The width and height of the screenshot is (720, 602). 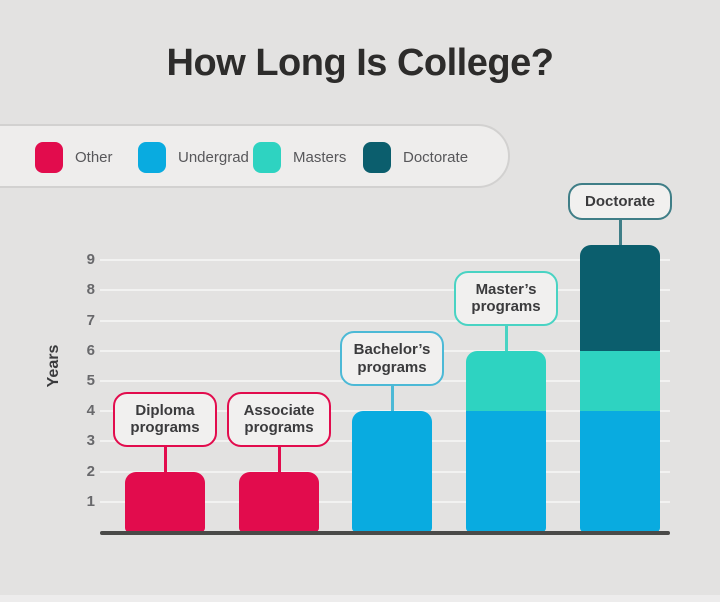 What do you see at coordinates (165, 419) in the screenshot?
I see `callout-1: Diploma programs` at bounding box center [165, 419].